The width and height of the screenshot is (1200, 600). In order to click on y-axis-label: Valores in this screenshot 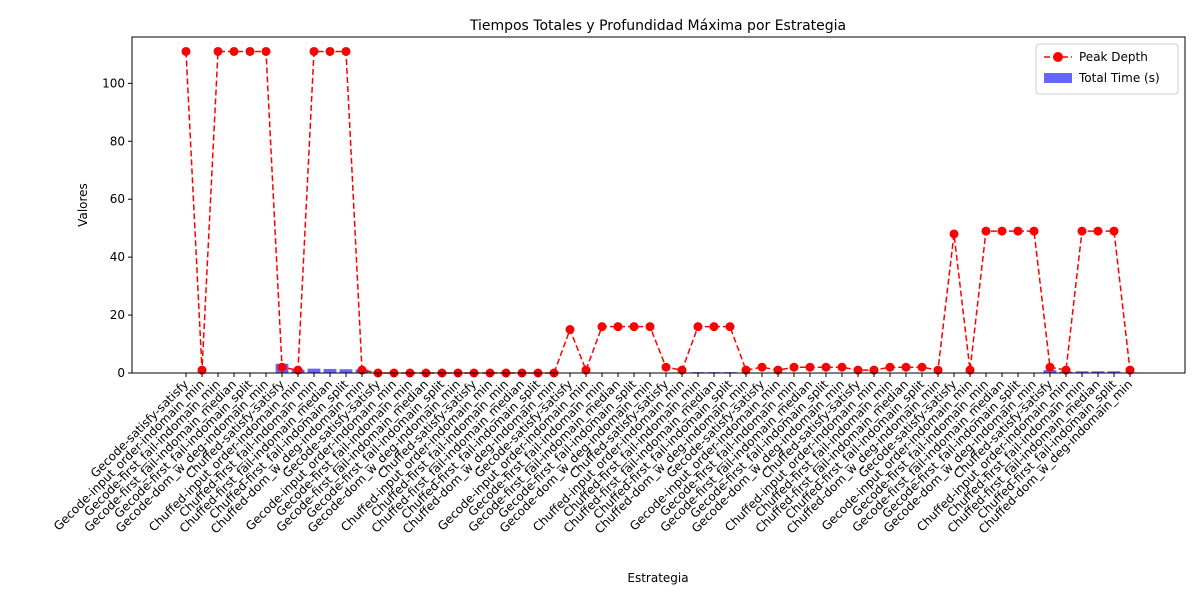, I will do `click(83, 205)`.